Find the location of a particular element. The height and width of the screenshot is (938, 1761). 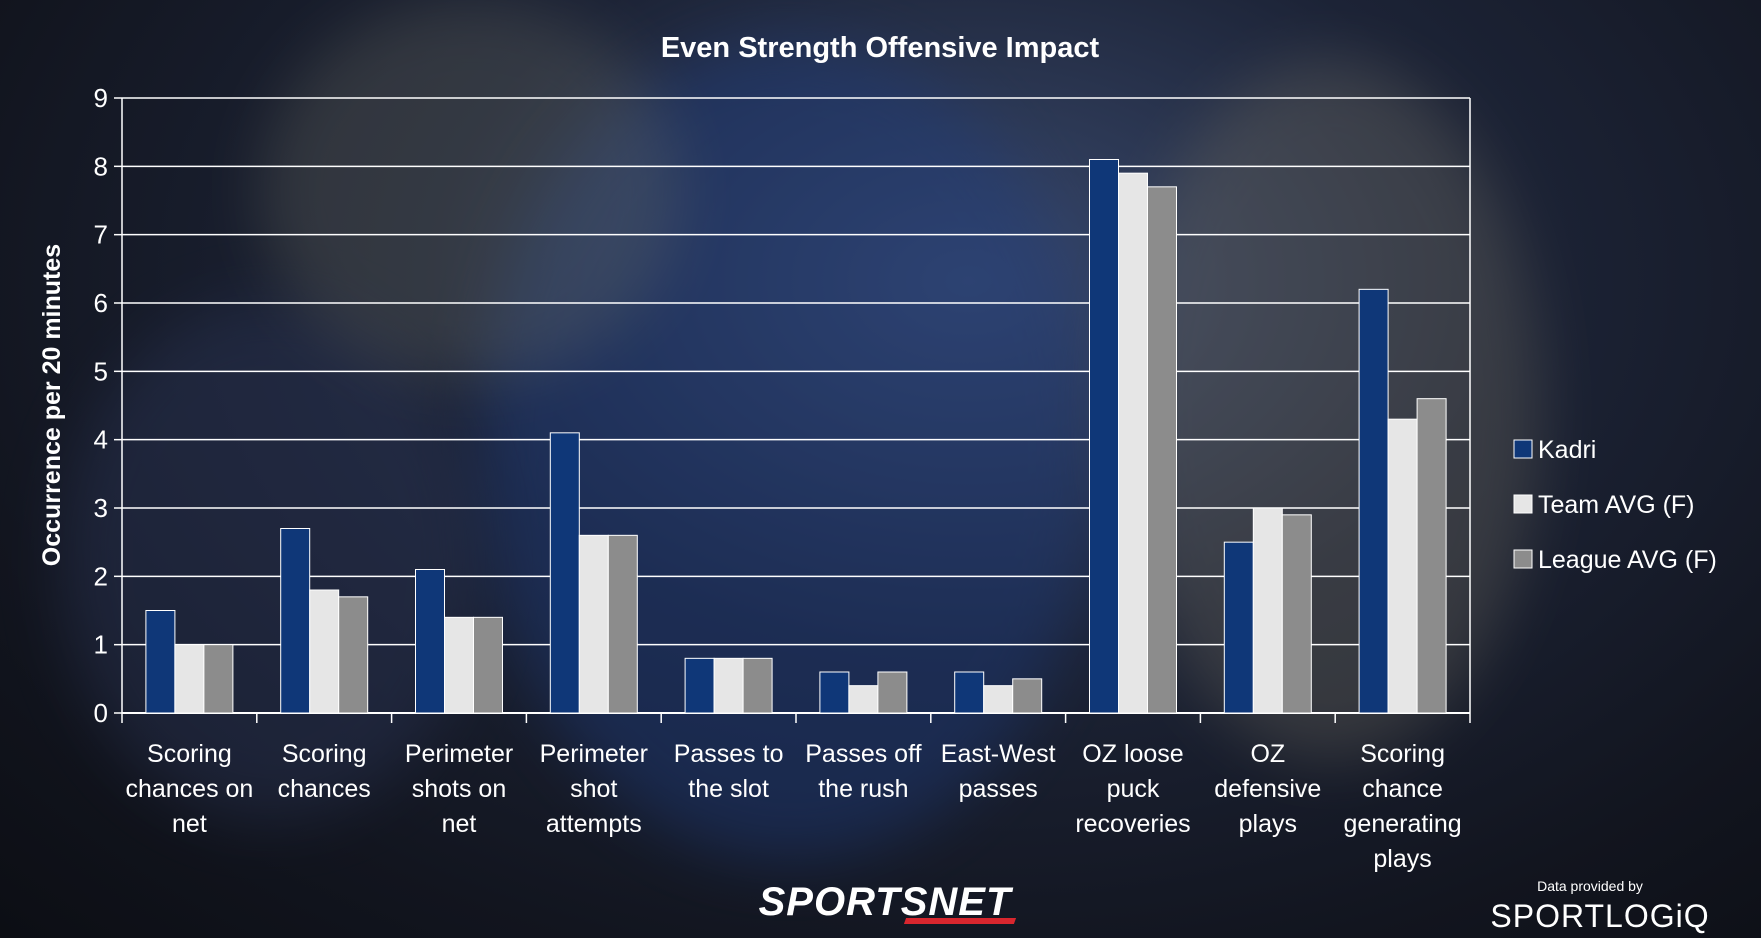

y-tick-label: 5 is located at coordinates (101, 371).